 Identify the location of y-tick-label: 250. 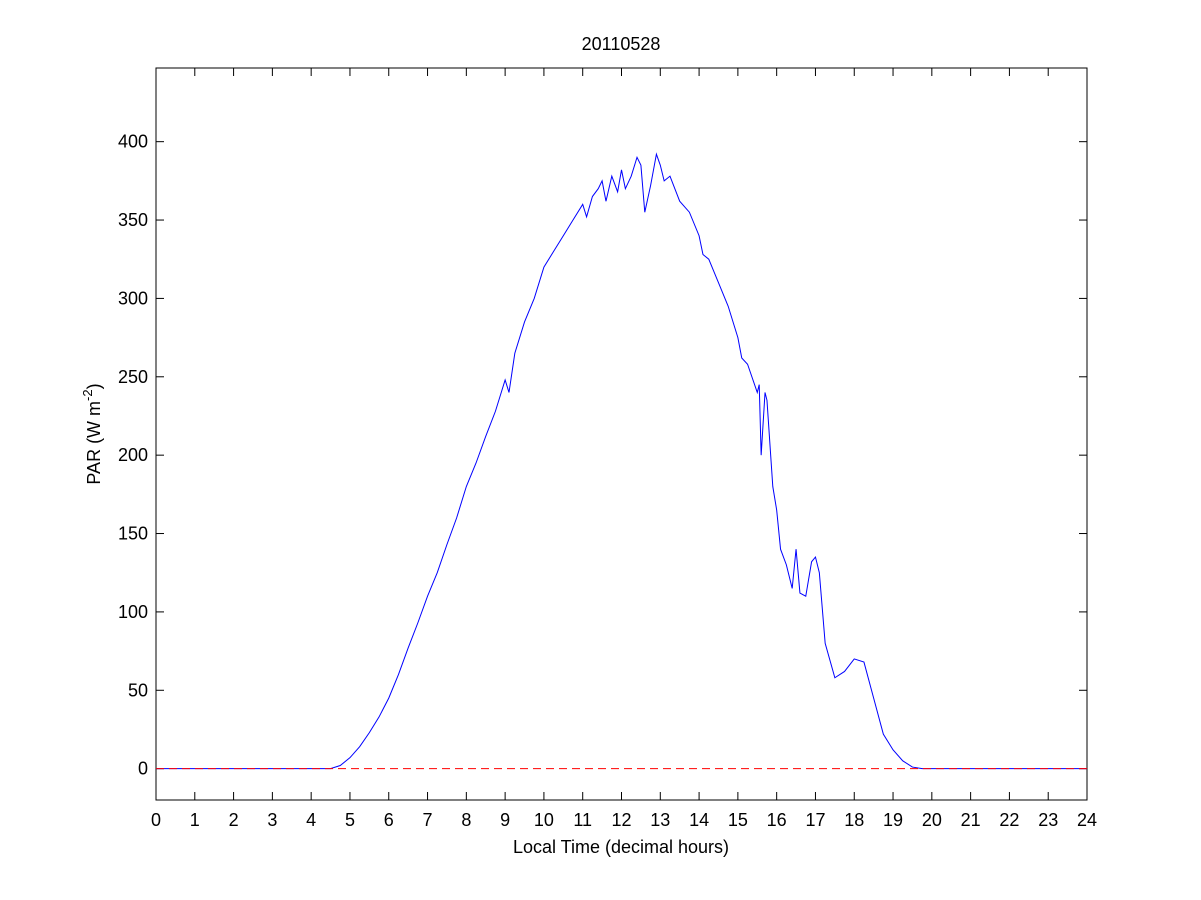
(133, 377).